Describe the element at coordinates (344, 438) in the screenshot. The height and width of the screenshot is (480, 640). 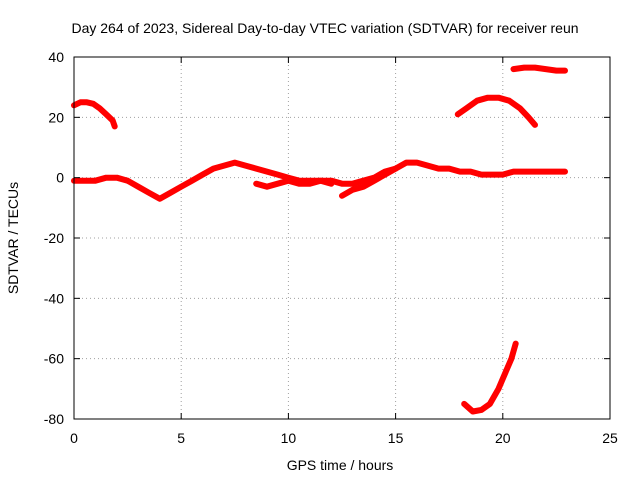
I see `x-tick-labels: 0 5 10 15 20 25` at that location.